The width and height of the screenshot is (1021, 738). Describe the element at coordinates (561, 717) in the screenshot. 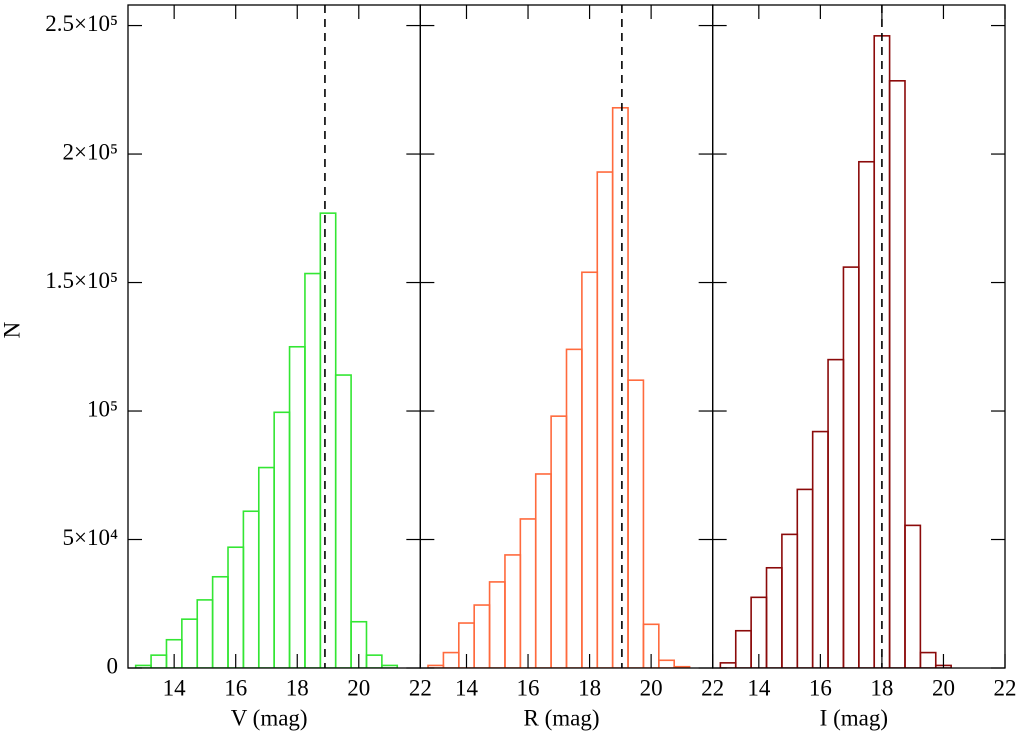

I see `x-axis-label: R (mag)` at that location.